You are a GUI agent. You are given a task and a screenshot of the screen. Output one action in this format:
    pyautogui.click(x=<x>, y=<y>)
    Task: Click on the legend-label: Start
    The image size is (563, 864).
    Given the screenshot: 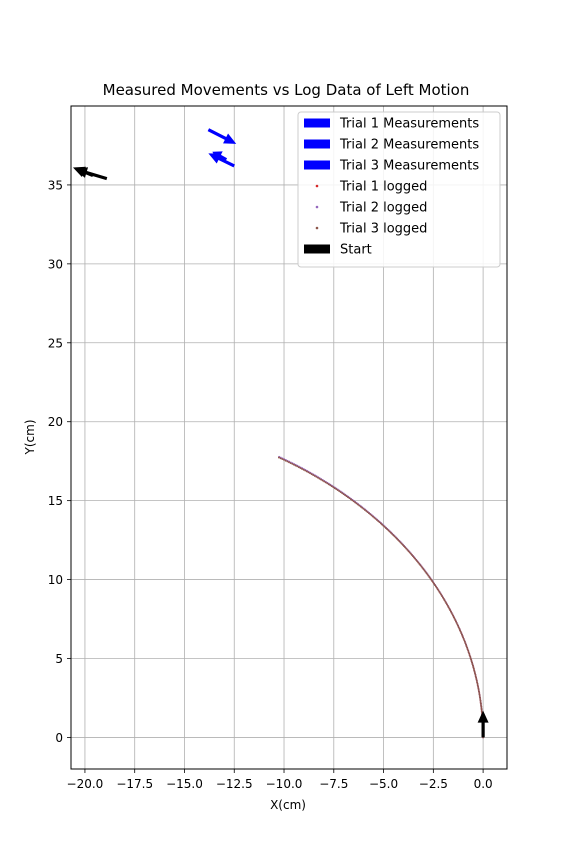 What is the action you would take?
    pyautogui.click(x=356, y=250)
    